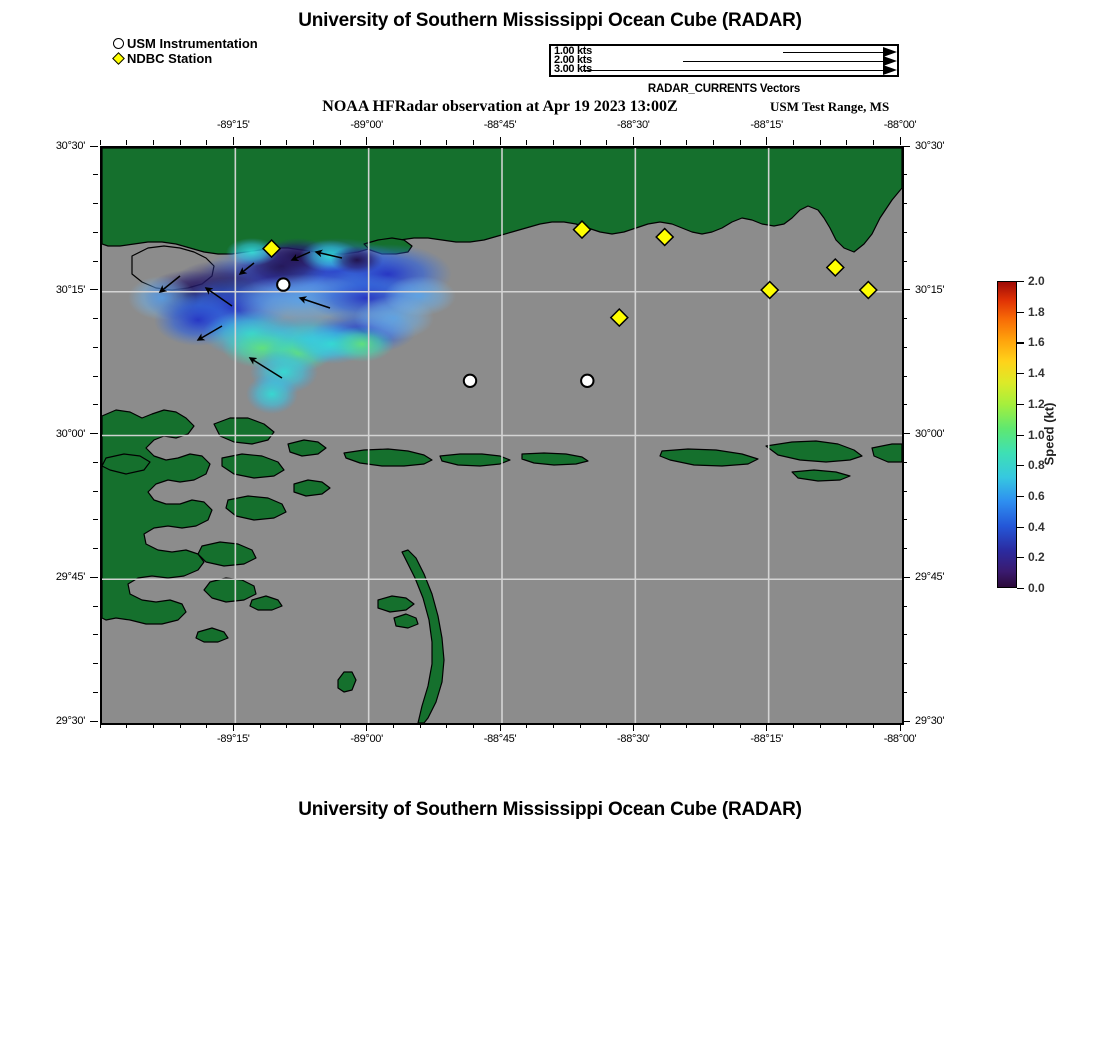 The image size is (1100, 1050). I want to click on colorbar-gradient, so click(1007, 434).